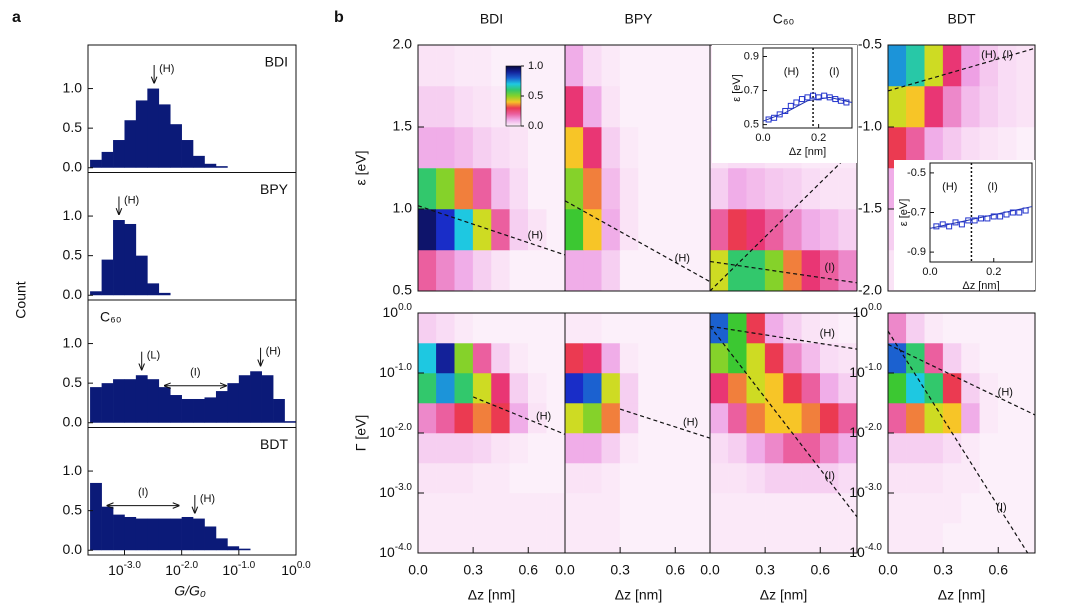 The image size is (1066, 608). I want to click on x-tick-label: 0.6, so click(676, 570).